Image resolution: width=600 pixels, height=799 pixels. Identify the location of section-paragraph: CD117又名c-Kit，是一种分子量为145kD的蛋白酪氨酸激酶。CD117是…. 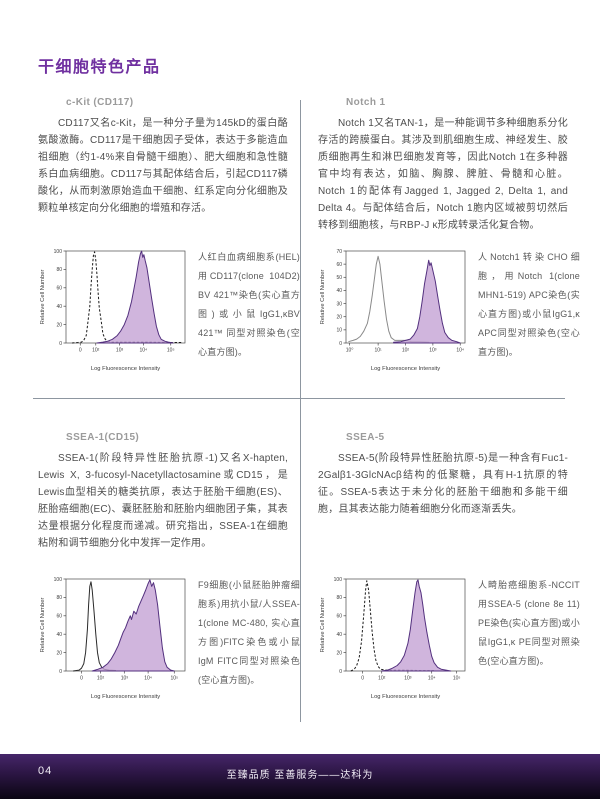
(163, 166).